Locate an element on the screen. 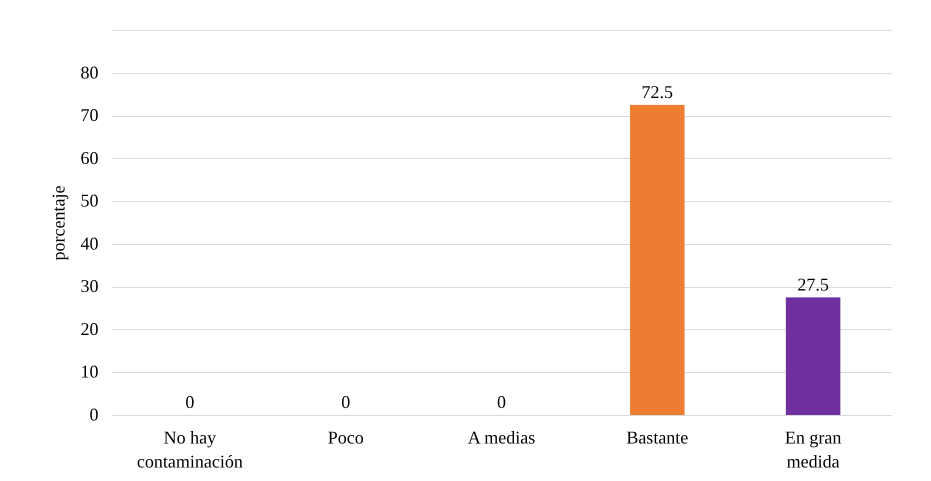 This screenshot has height=481, width=931. y-tick-label: 0 is located at coordinates (94, 414).